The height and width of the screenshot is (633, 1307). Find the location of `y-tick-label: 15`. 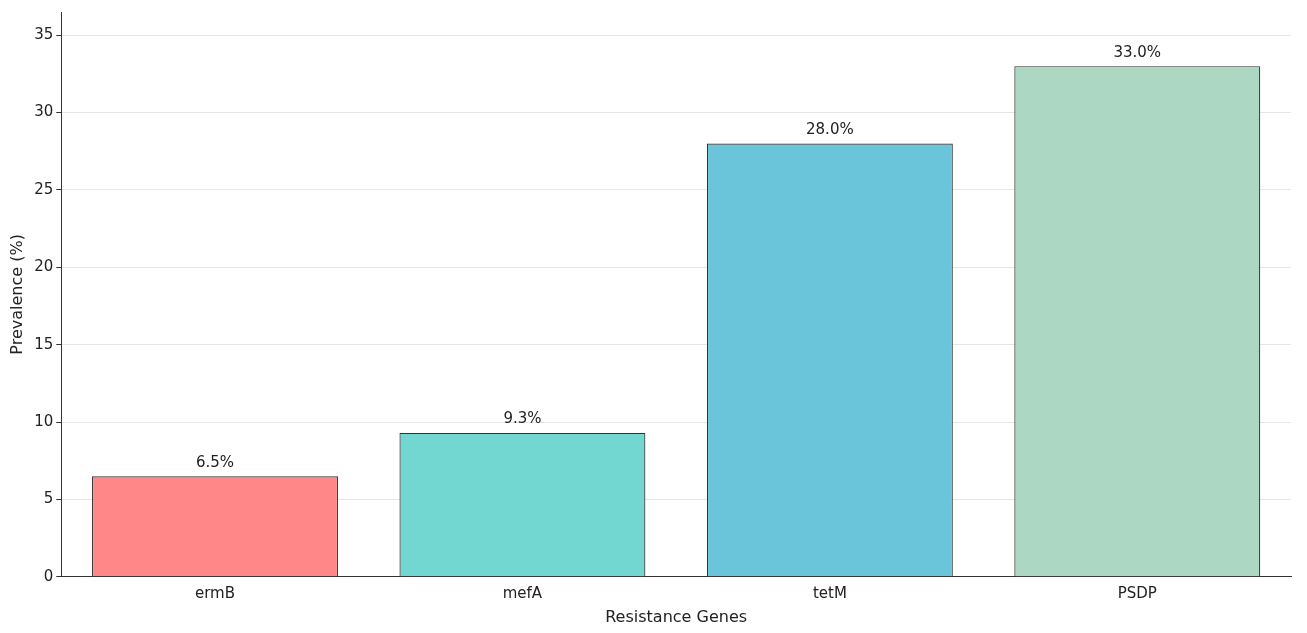

y-tick-label: 15 is located at coordinates (44, 343).